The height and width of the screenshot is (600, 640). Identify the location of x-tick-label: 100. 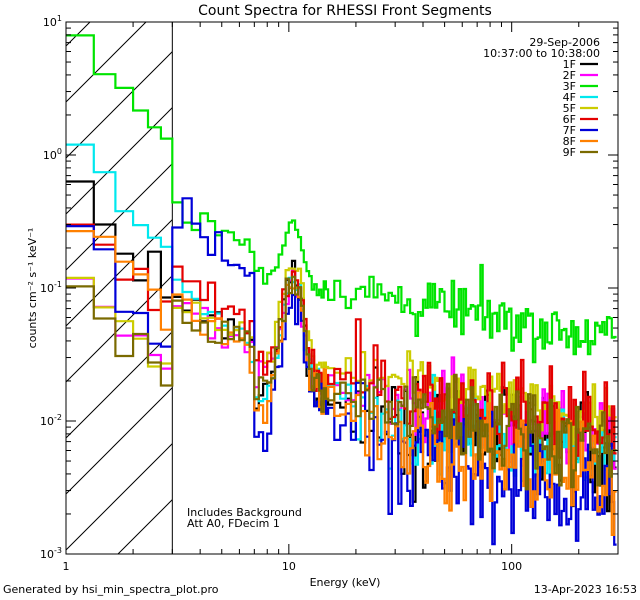
(511, 566).